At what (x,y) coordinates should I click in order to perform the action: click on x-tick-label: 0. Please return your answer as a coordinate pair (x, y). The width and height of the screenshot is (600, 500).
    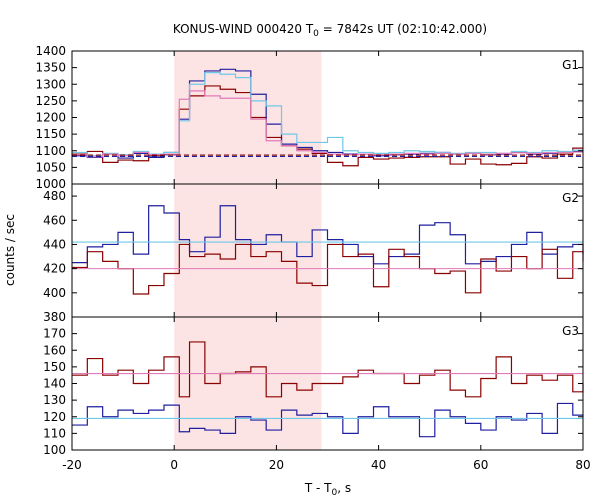
    Looking at the image, I should click on (174, 465).